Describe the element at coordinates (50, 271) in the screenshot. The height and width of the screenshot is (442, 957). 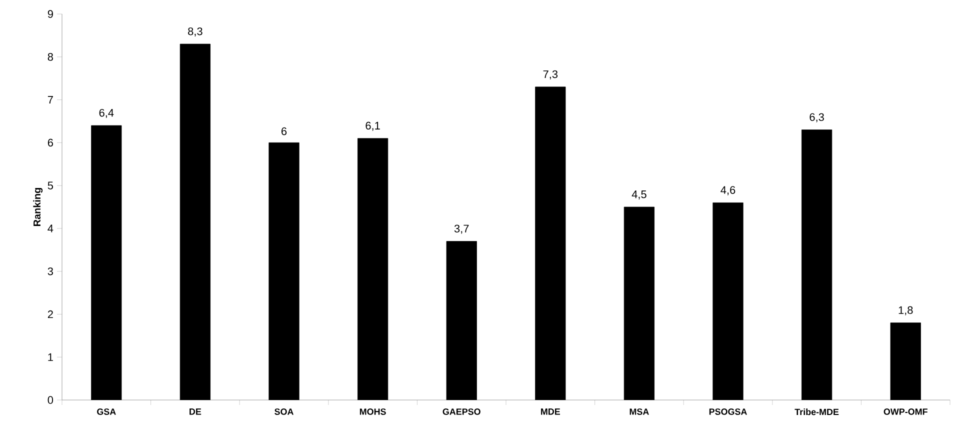
I see `y-tick-label: 3` at that location.